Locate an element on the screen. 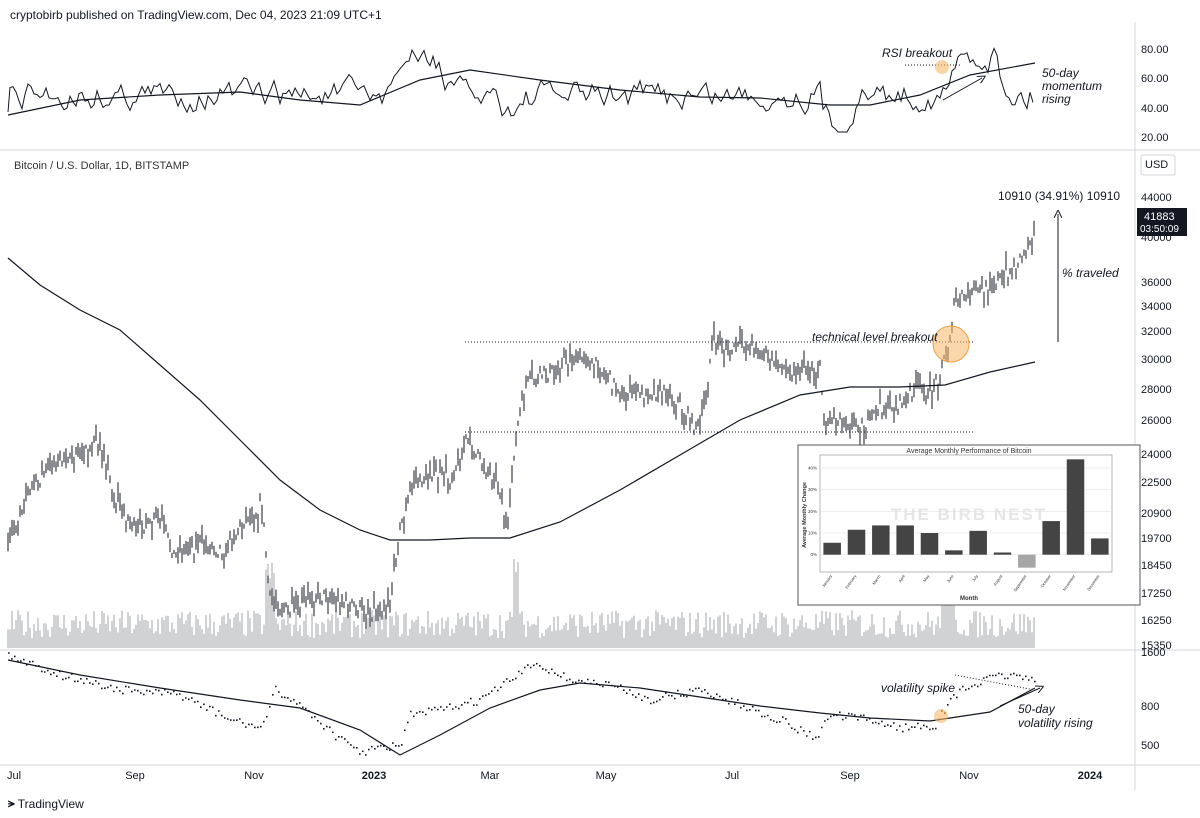 The width and height of the screenshot is (1200, 818). price-tick-label: 26000 is located at coordinates (1156, 421).